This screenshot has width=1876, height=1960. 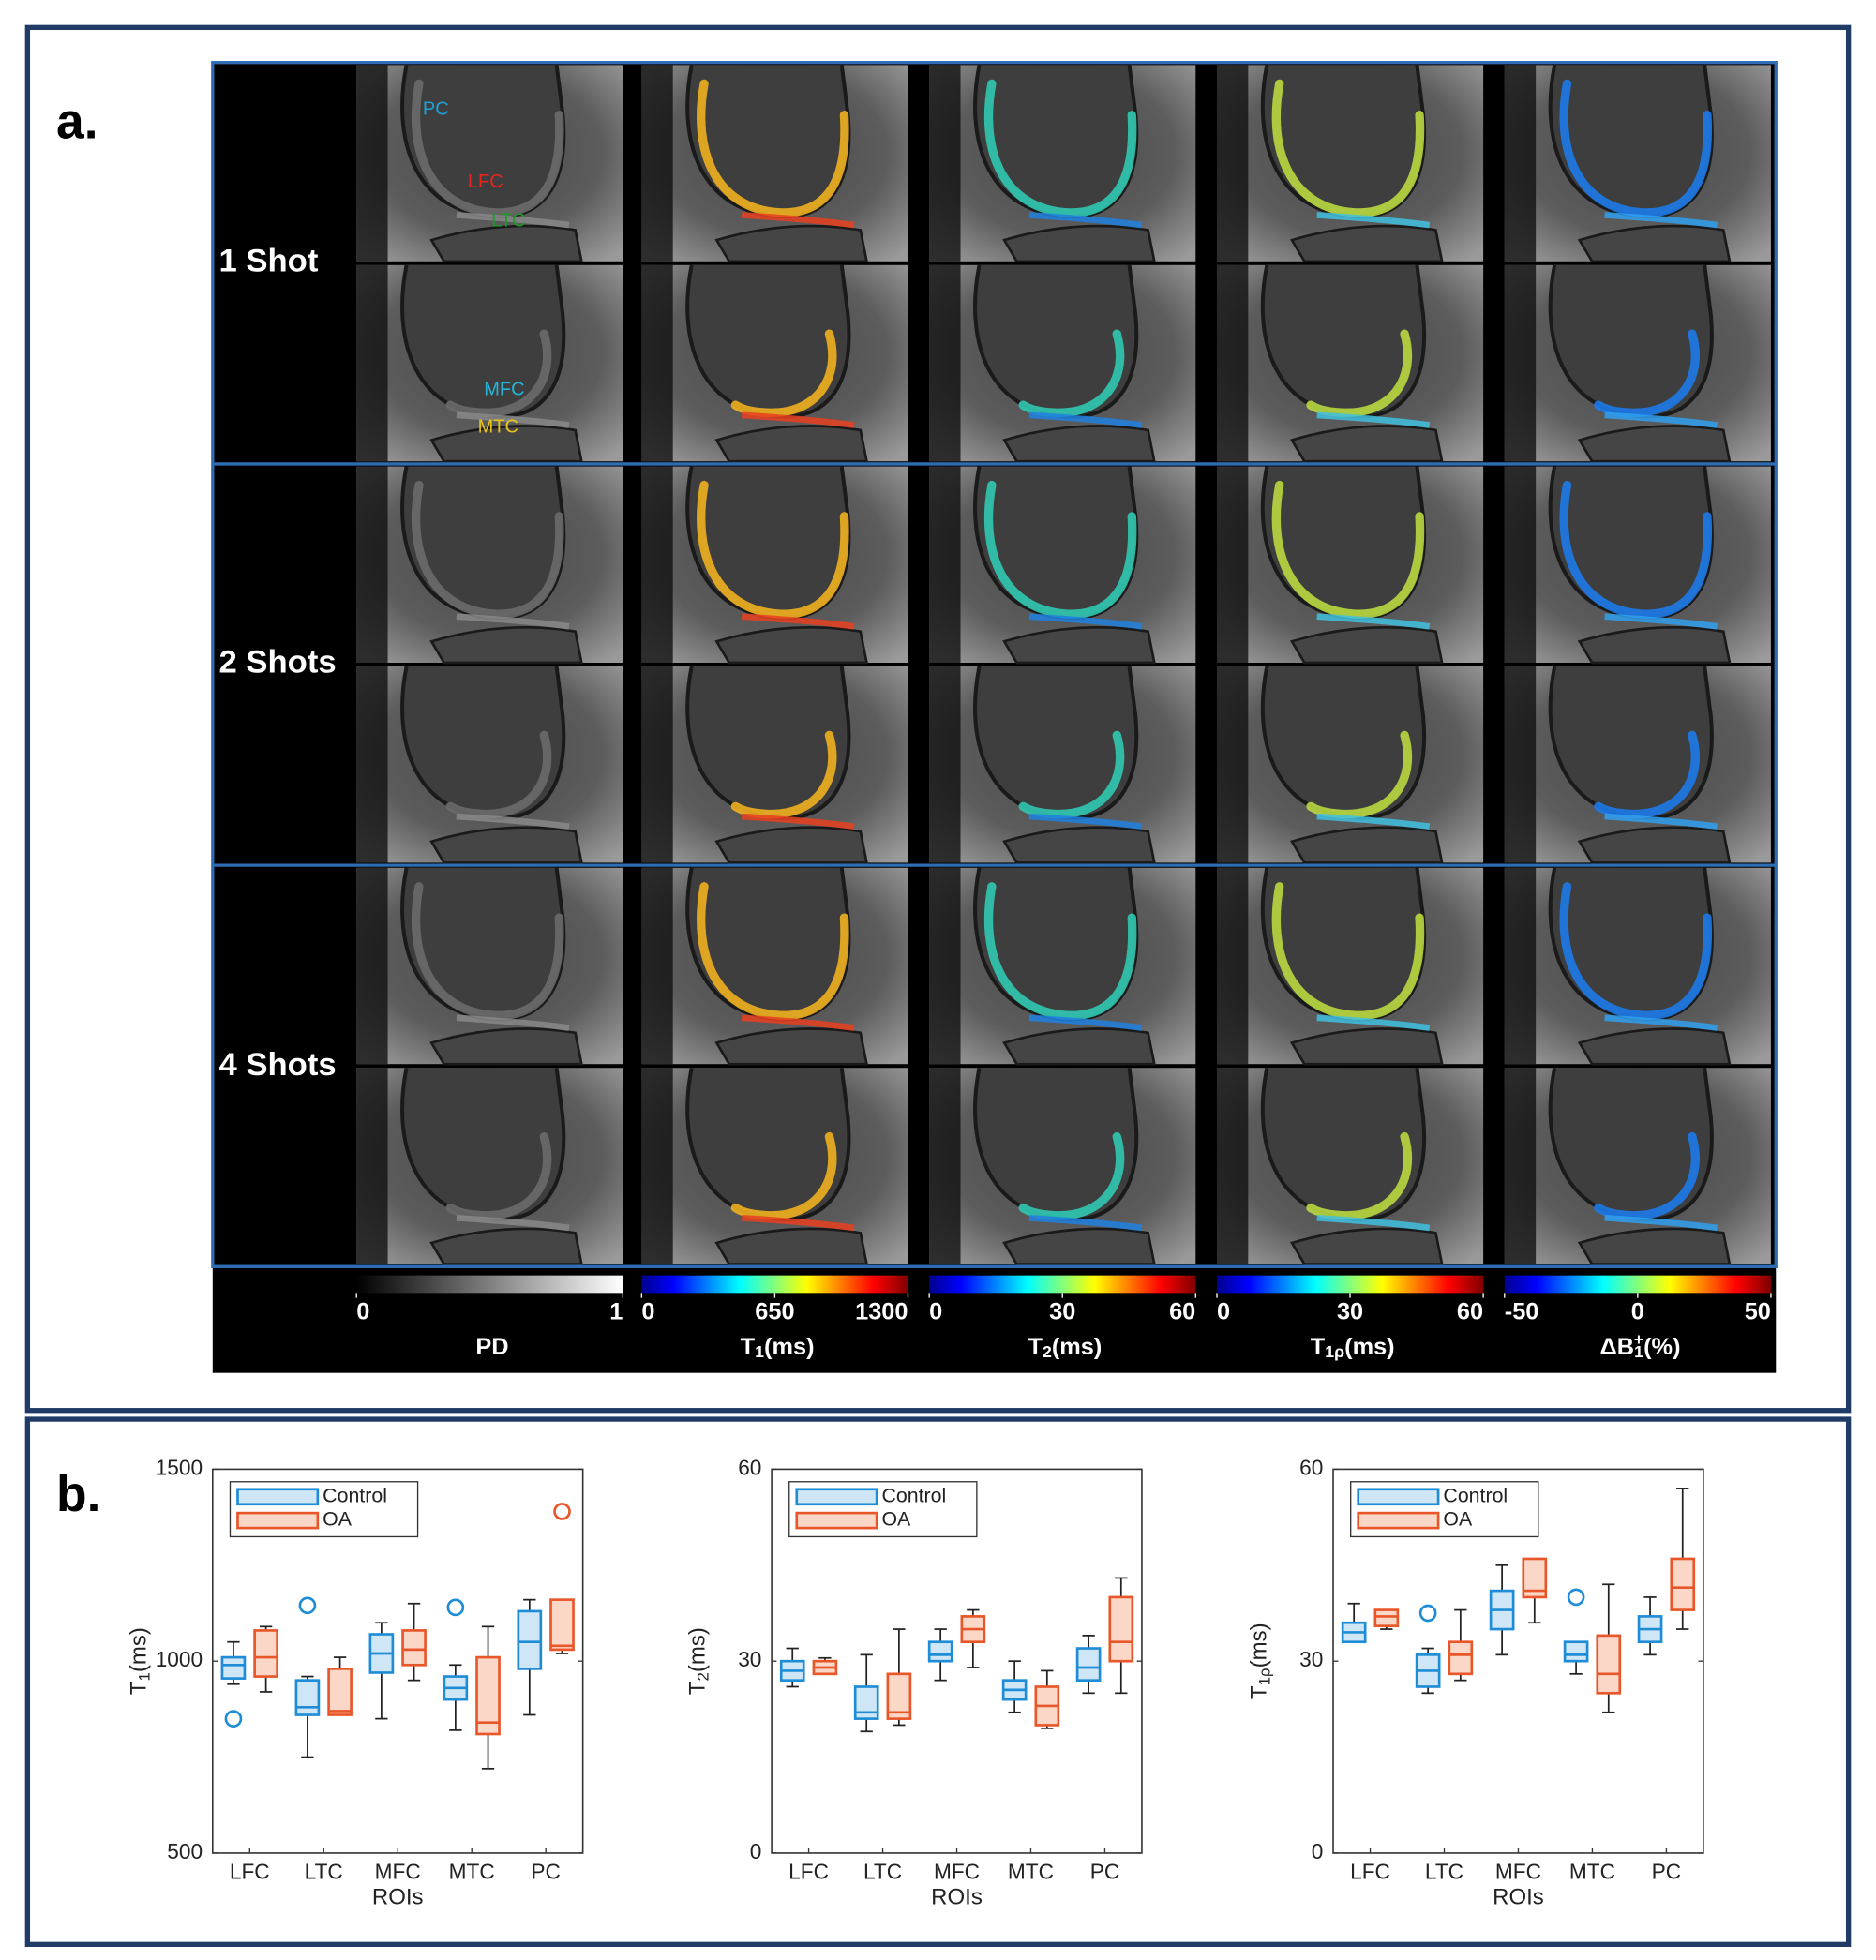 I want to click on x-axis-label: ROIs, so click(x=1518, y=1897).